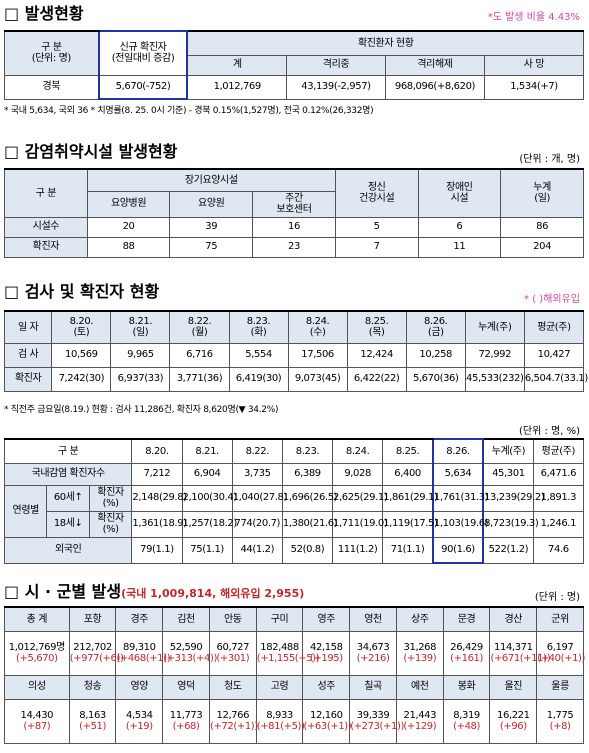  I want to click on table-cell: 5,554, so click(258, 355).